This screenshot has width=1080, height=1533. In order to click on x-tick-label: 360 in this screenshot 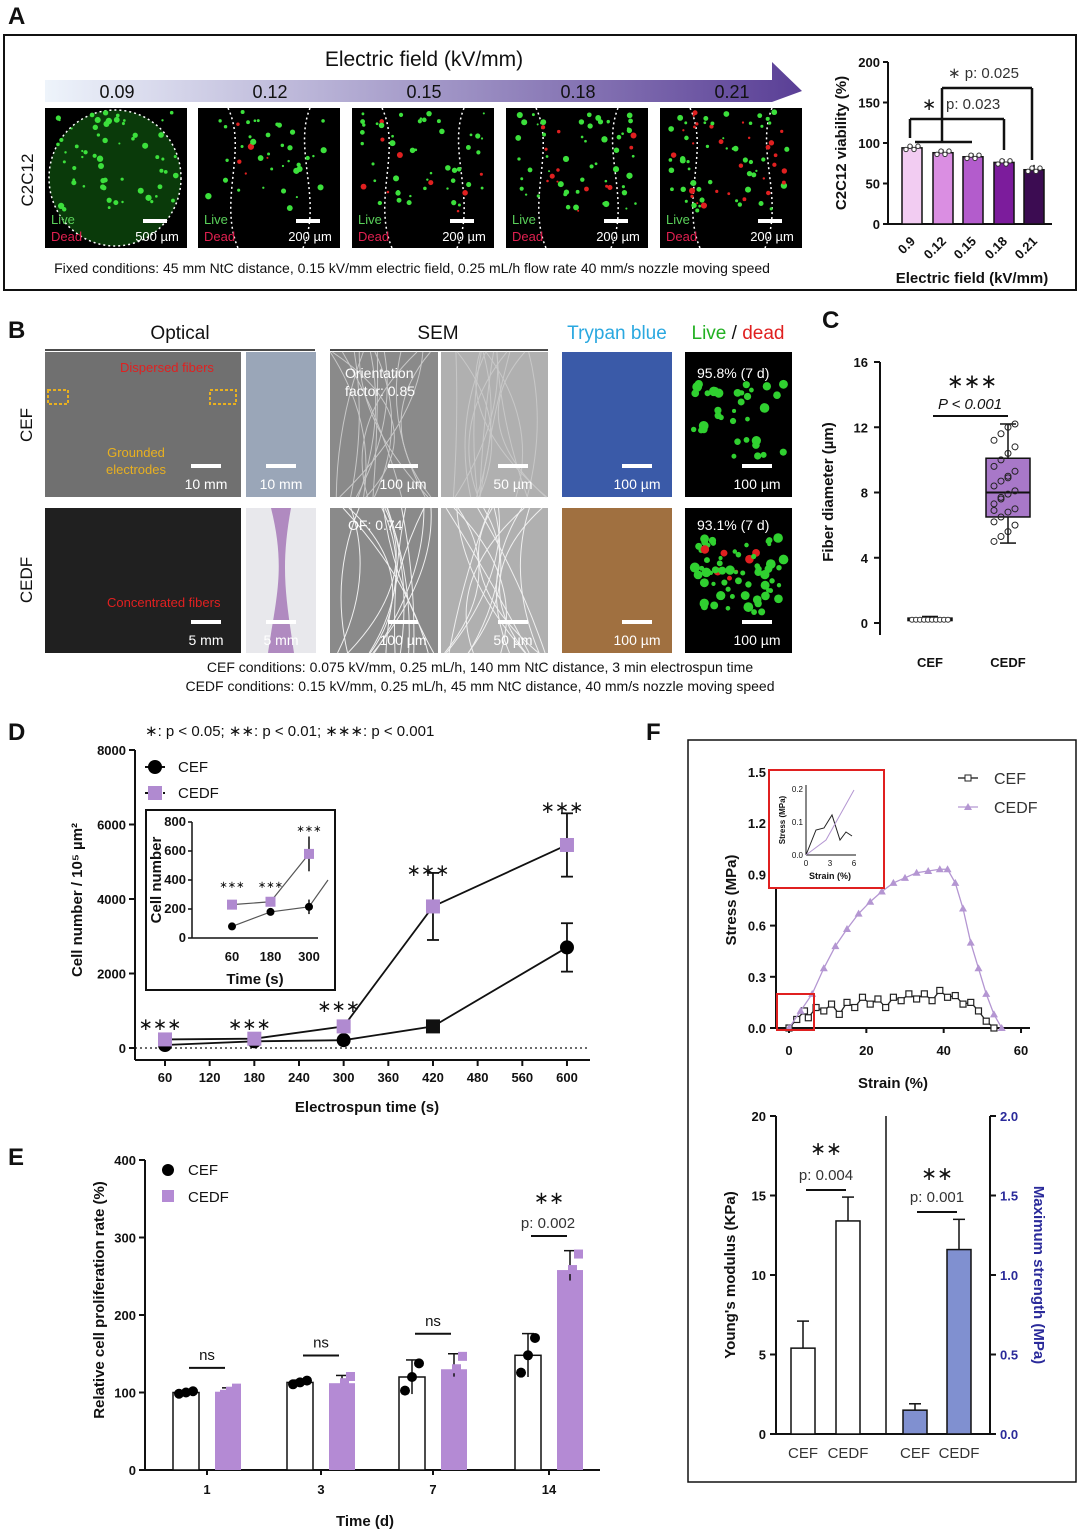, I will do `click(388, 1077)`.